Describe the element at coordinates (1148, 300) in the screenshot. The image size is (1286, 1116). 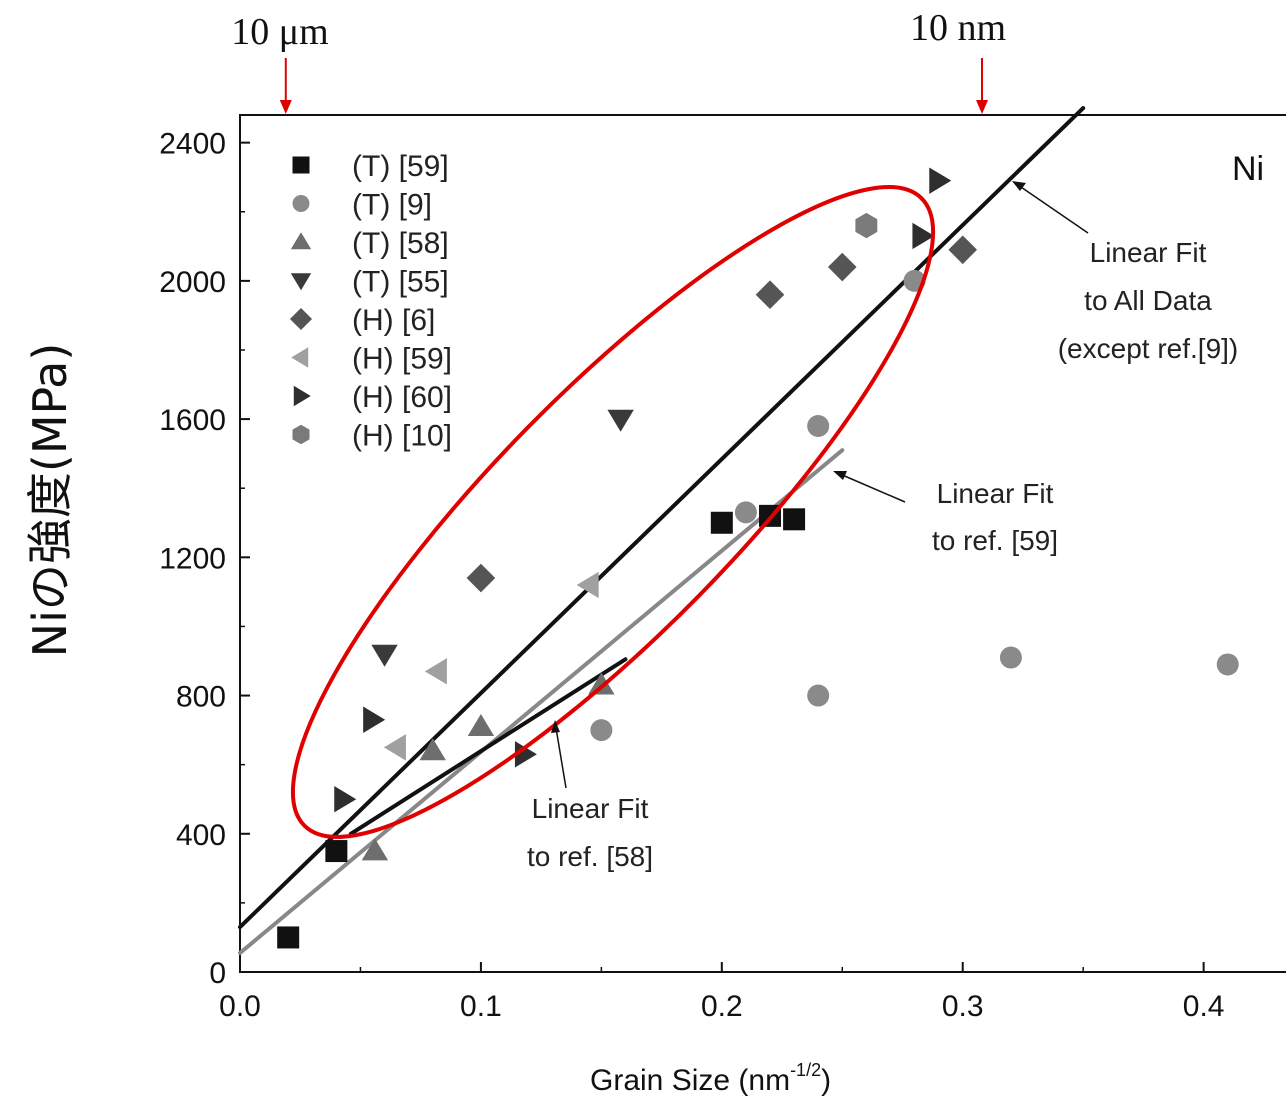
I see `annotation-all-data-line2: to All Data` at that location.